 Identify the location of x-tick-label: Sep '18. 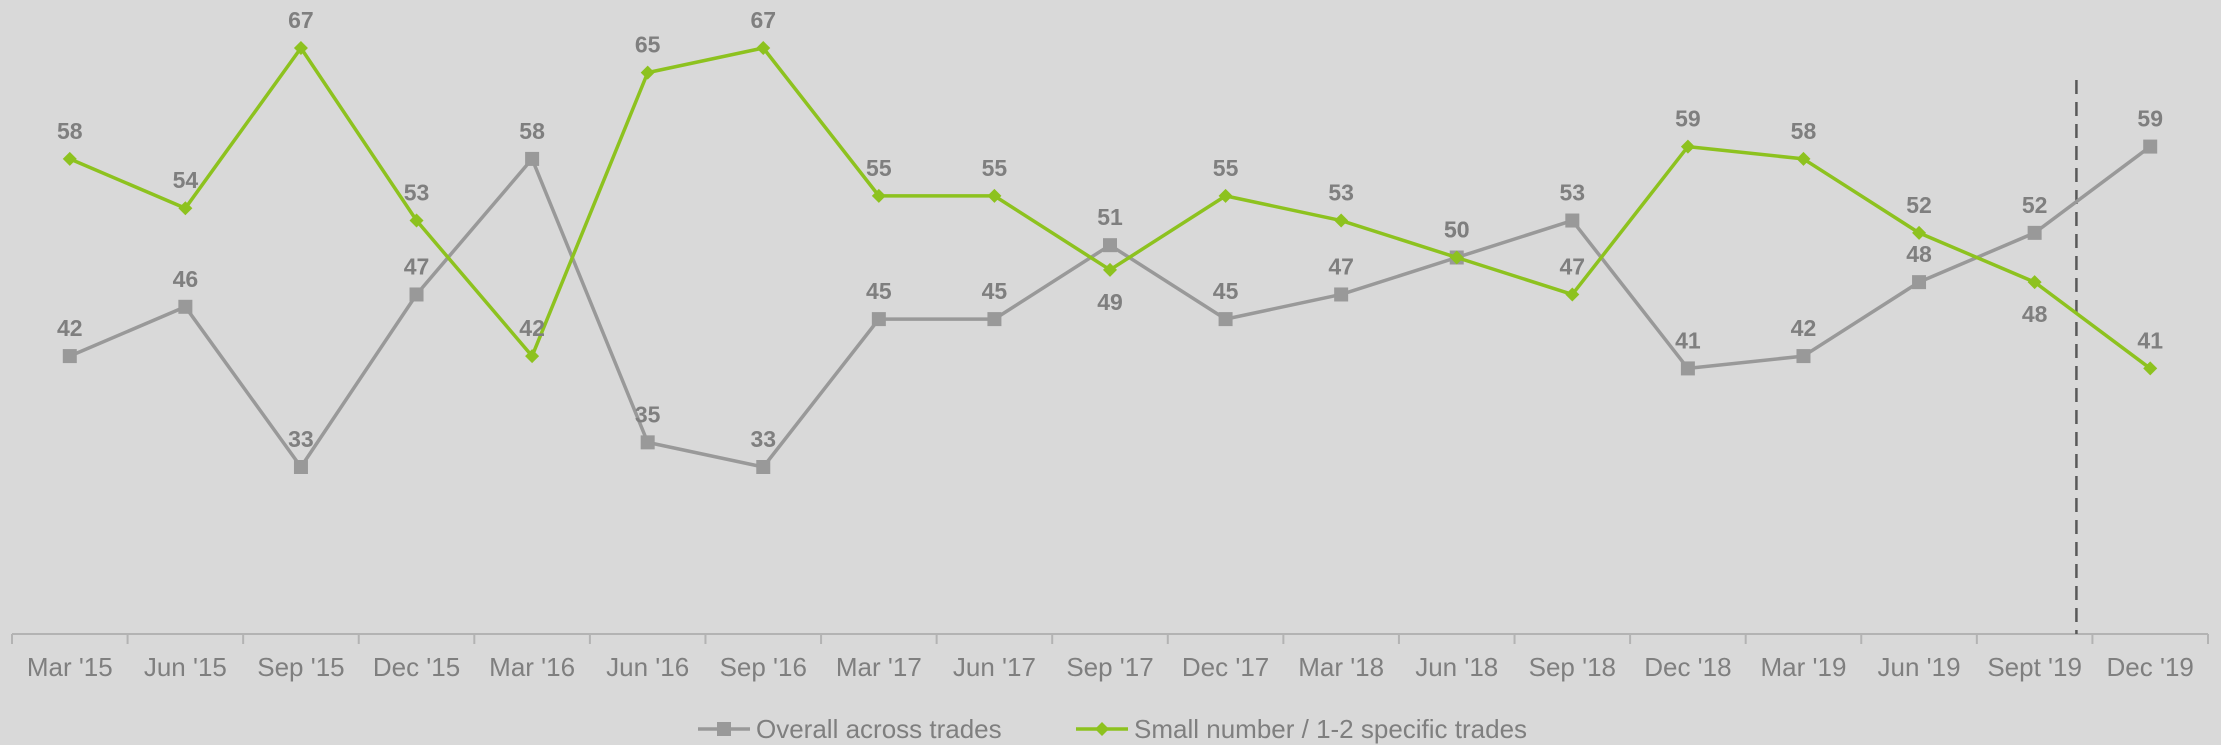
(1572, 667).